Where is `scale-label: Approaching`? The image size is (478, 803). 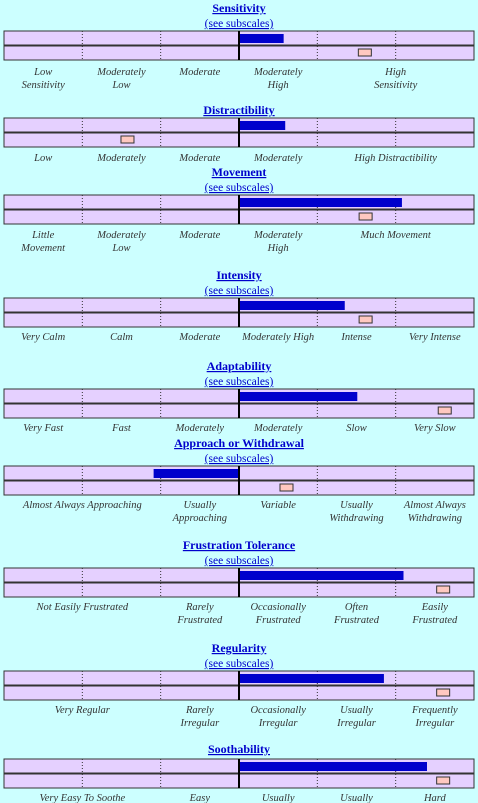 scale-label: Approaching is located at coordinates (199, 518).